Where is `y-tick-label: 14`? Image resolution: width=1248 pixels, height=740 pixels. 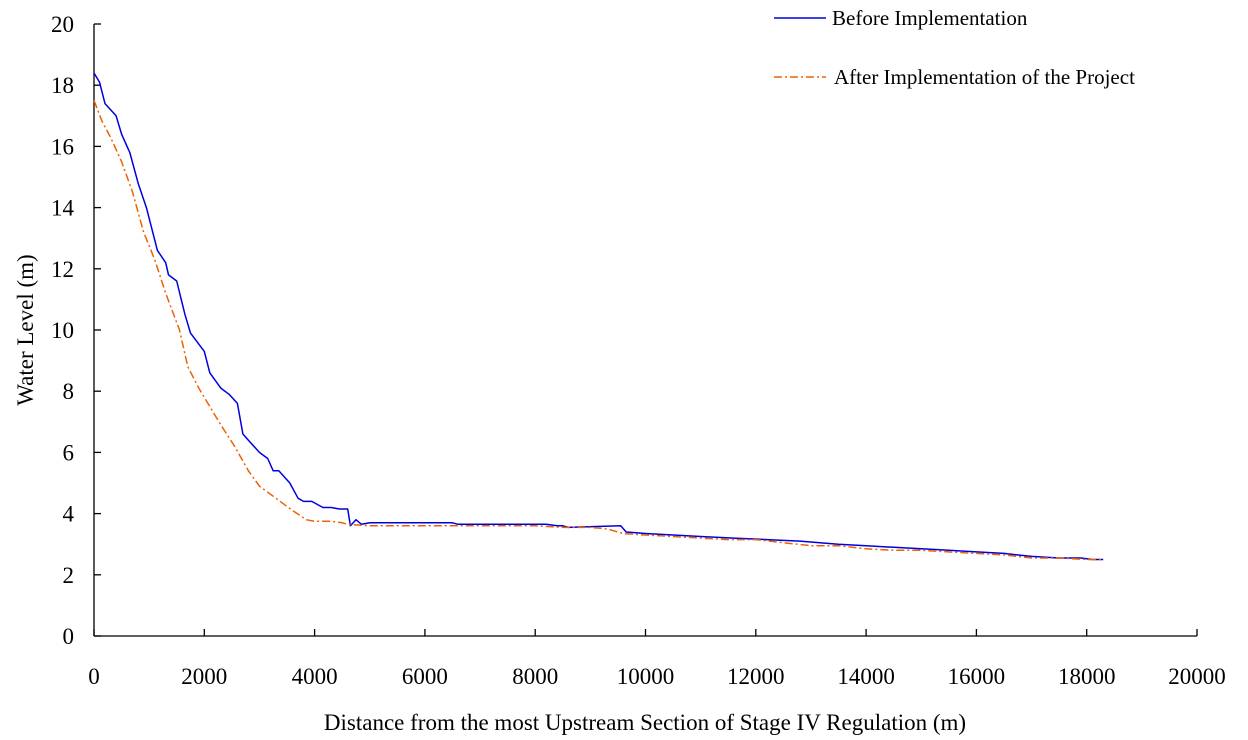 y-tick-label: 14 is located at coordinates (63, 208).